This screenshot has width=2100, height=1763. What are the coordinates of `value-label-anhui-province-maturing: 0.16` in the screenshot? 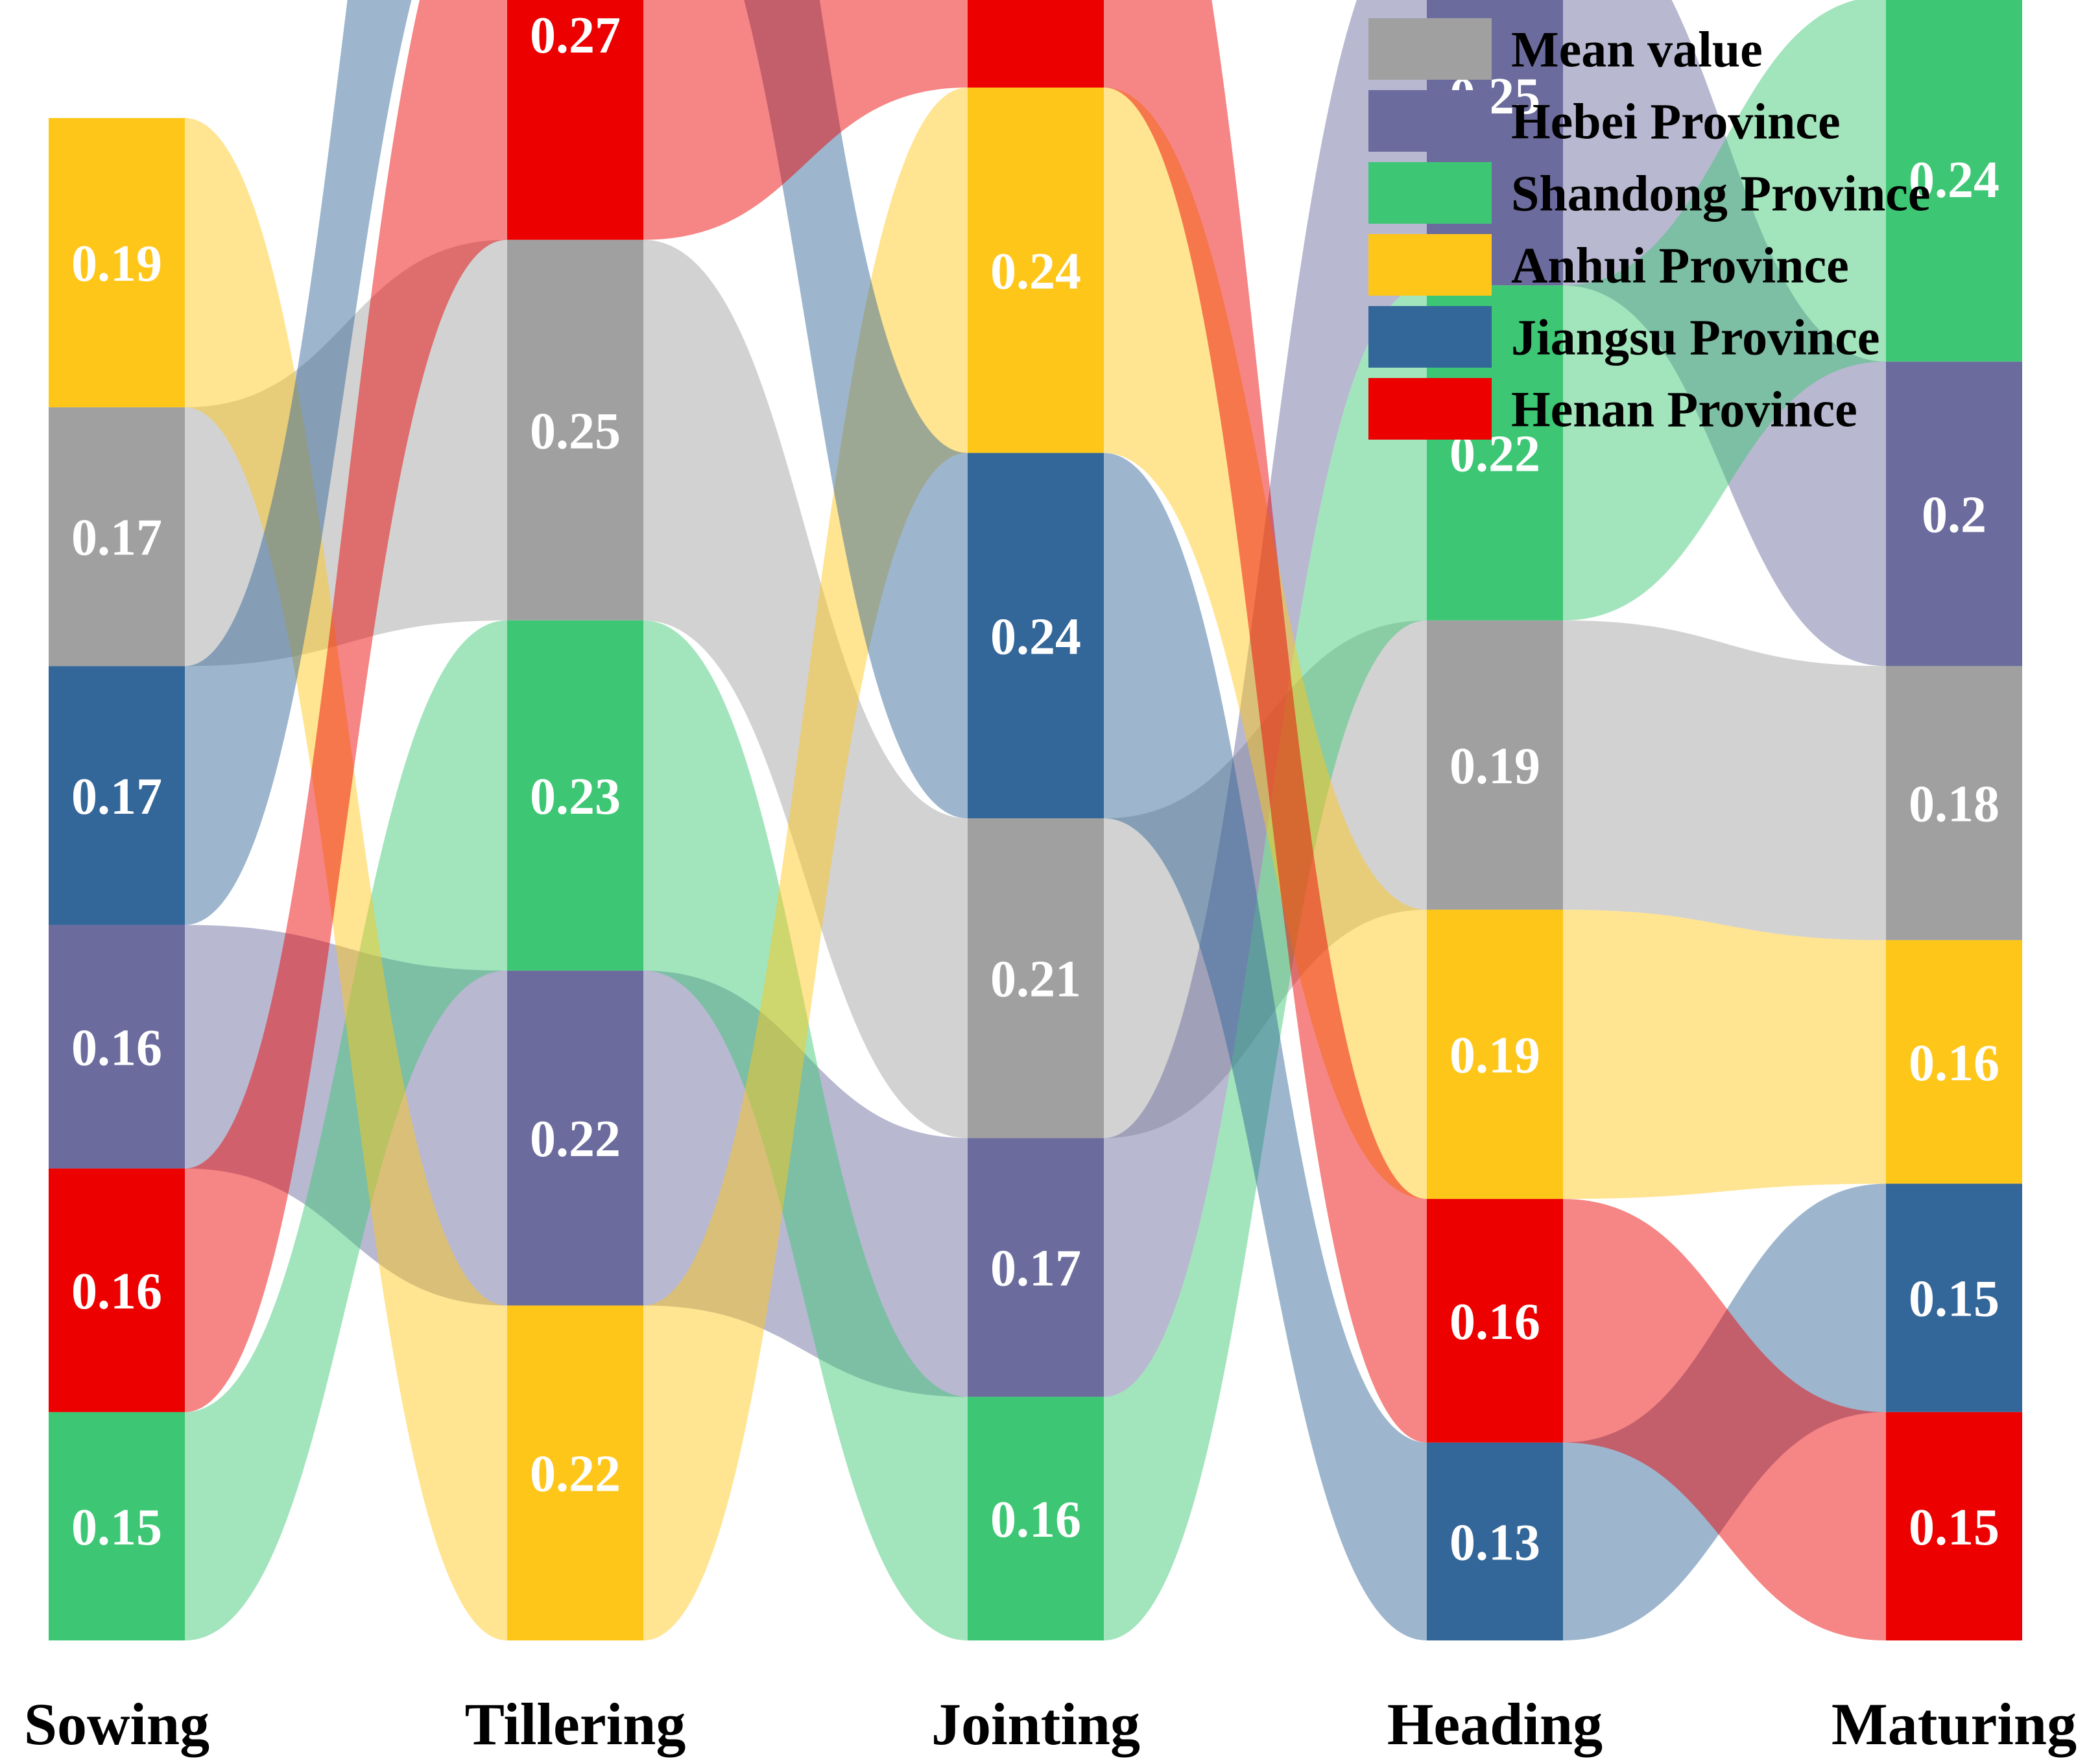 It's located at (1954, 1063).